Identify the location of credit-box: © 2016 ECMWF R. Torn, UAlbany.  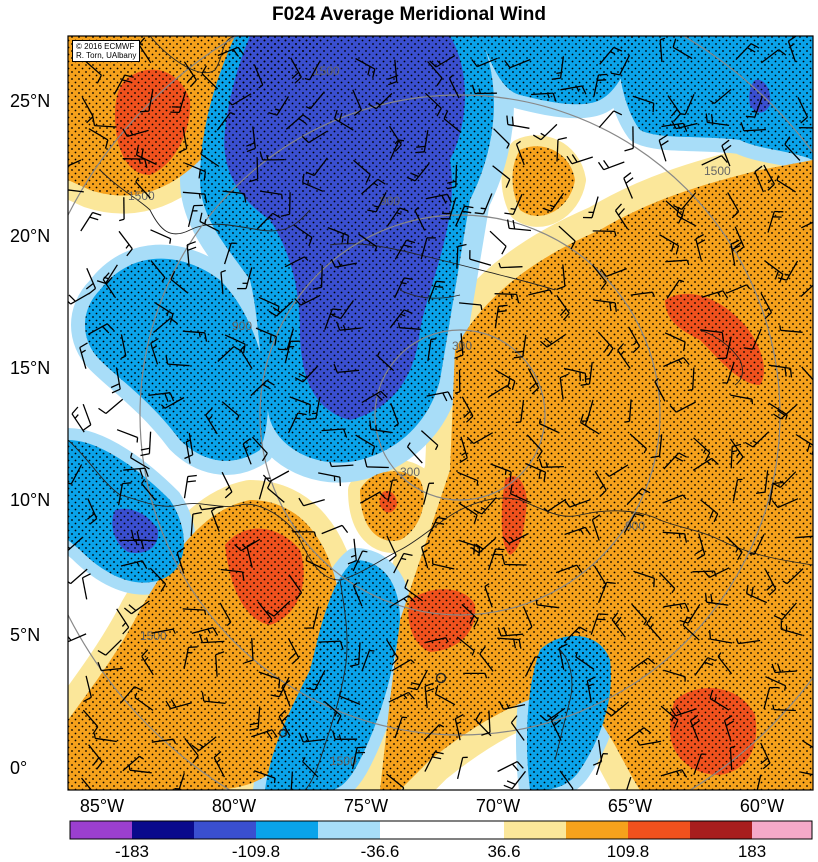
(106, 51).